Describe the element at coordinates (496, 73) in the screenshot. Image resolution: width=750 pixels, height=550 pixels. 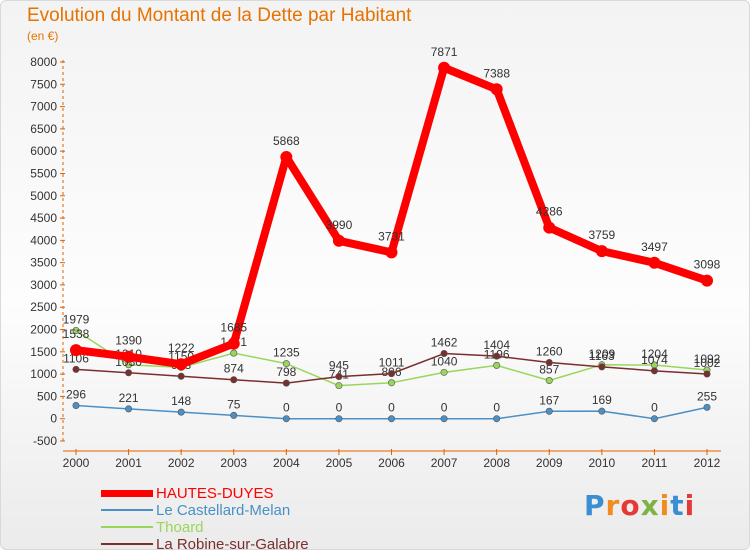
I see `data-label-hautes-duyes: 7388` at that location.